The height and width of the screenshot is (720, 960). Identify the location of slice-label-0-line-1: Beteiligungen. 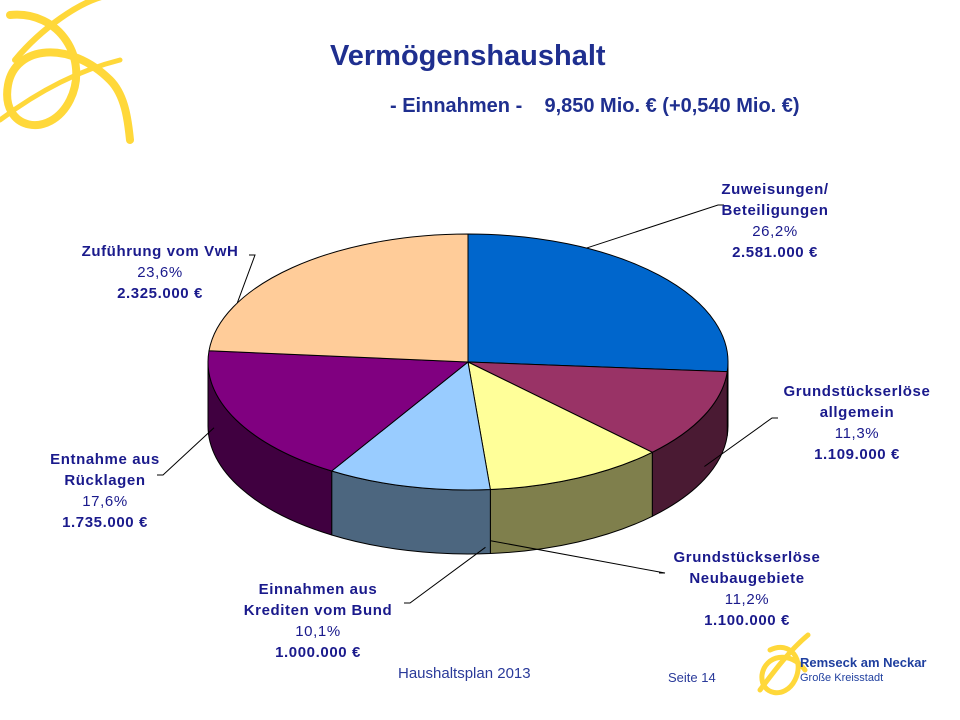
(775, 210).